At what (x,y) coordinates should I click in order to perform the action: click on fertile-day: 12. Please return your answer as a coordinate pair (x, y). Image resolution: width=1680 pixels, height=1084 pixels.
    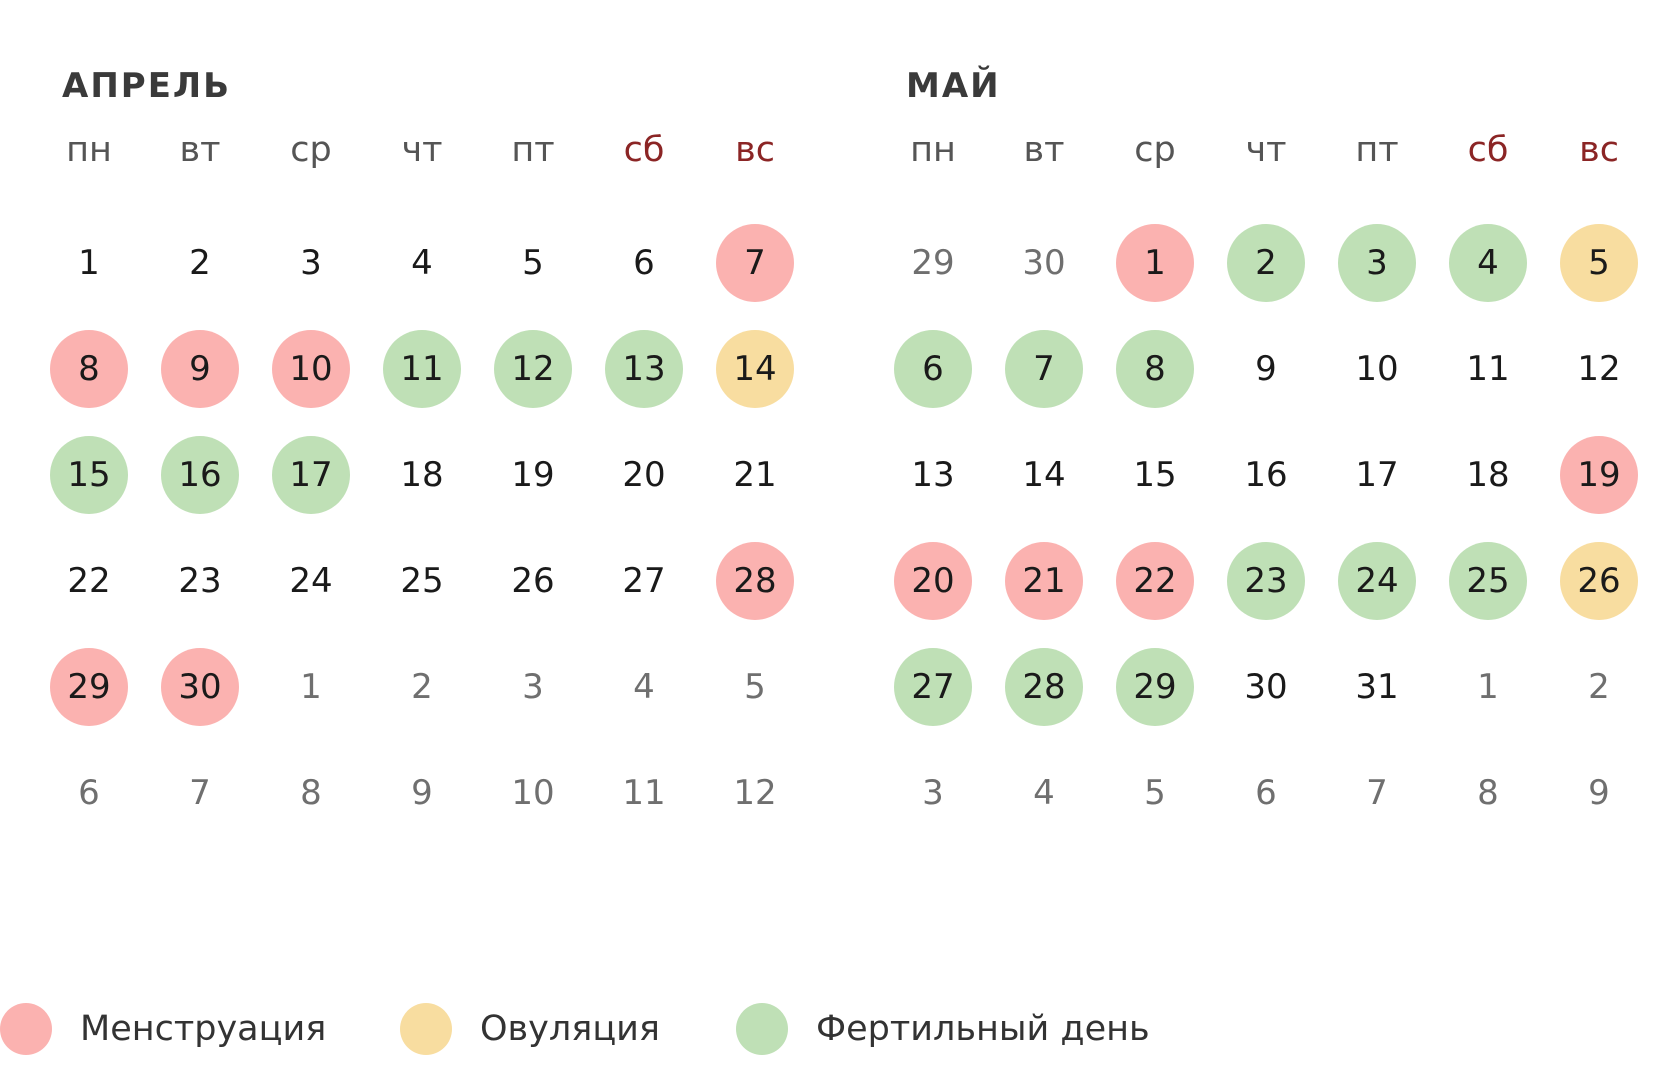
    Looking at the image, I should click on (533, 369).